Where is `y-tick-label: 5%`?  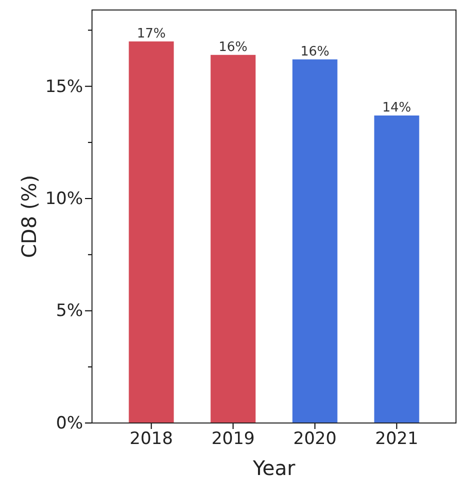
y-tick-label: 5% is located at coordinates (69, 311).